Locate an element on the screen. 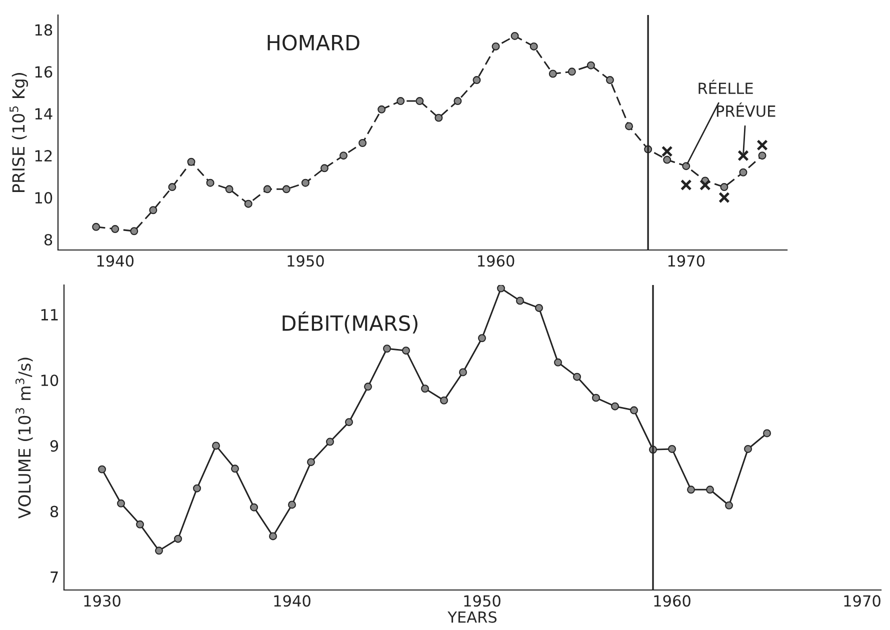  x-axis-title: YEARS is located at coordinates (472, 617).